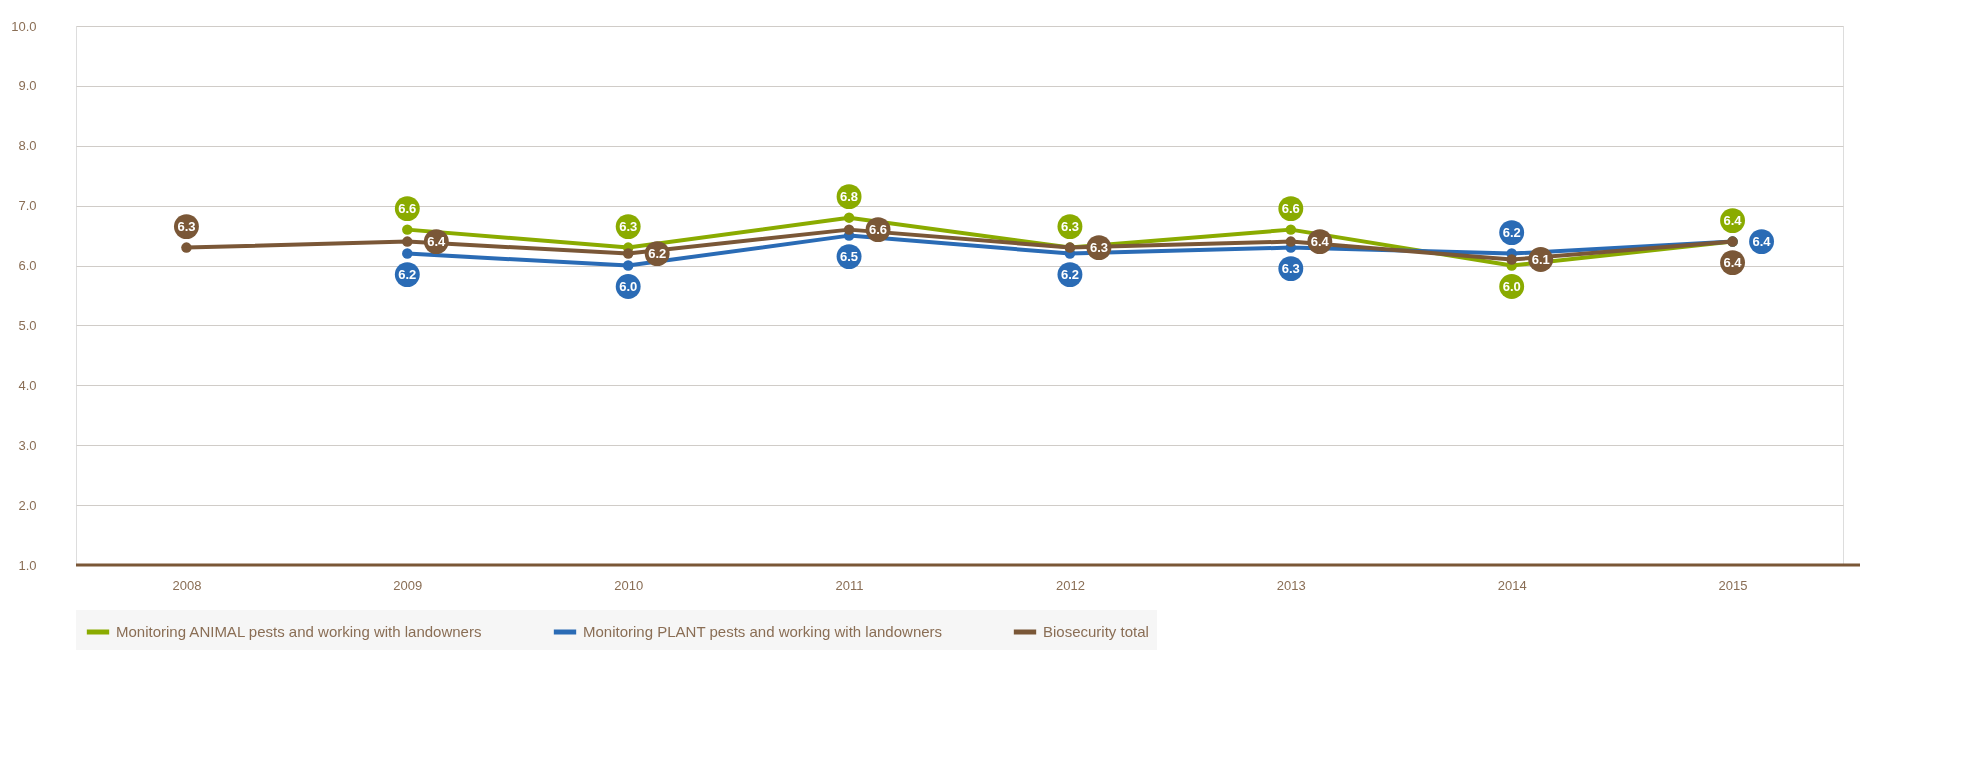  Describe the element at coordinates (849, 196) in the screenshot. I see `data-label: 6.8` at that location.